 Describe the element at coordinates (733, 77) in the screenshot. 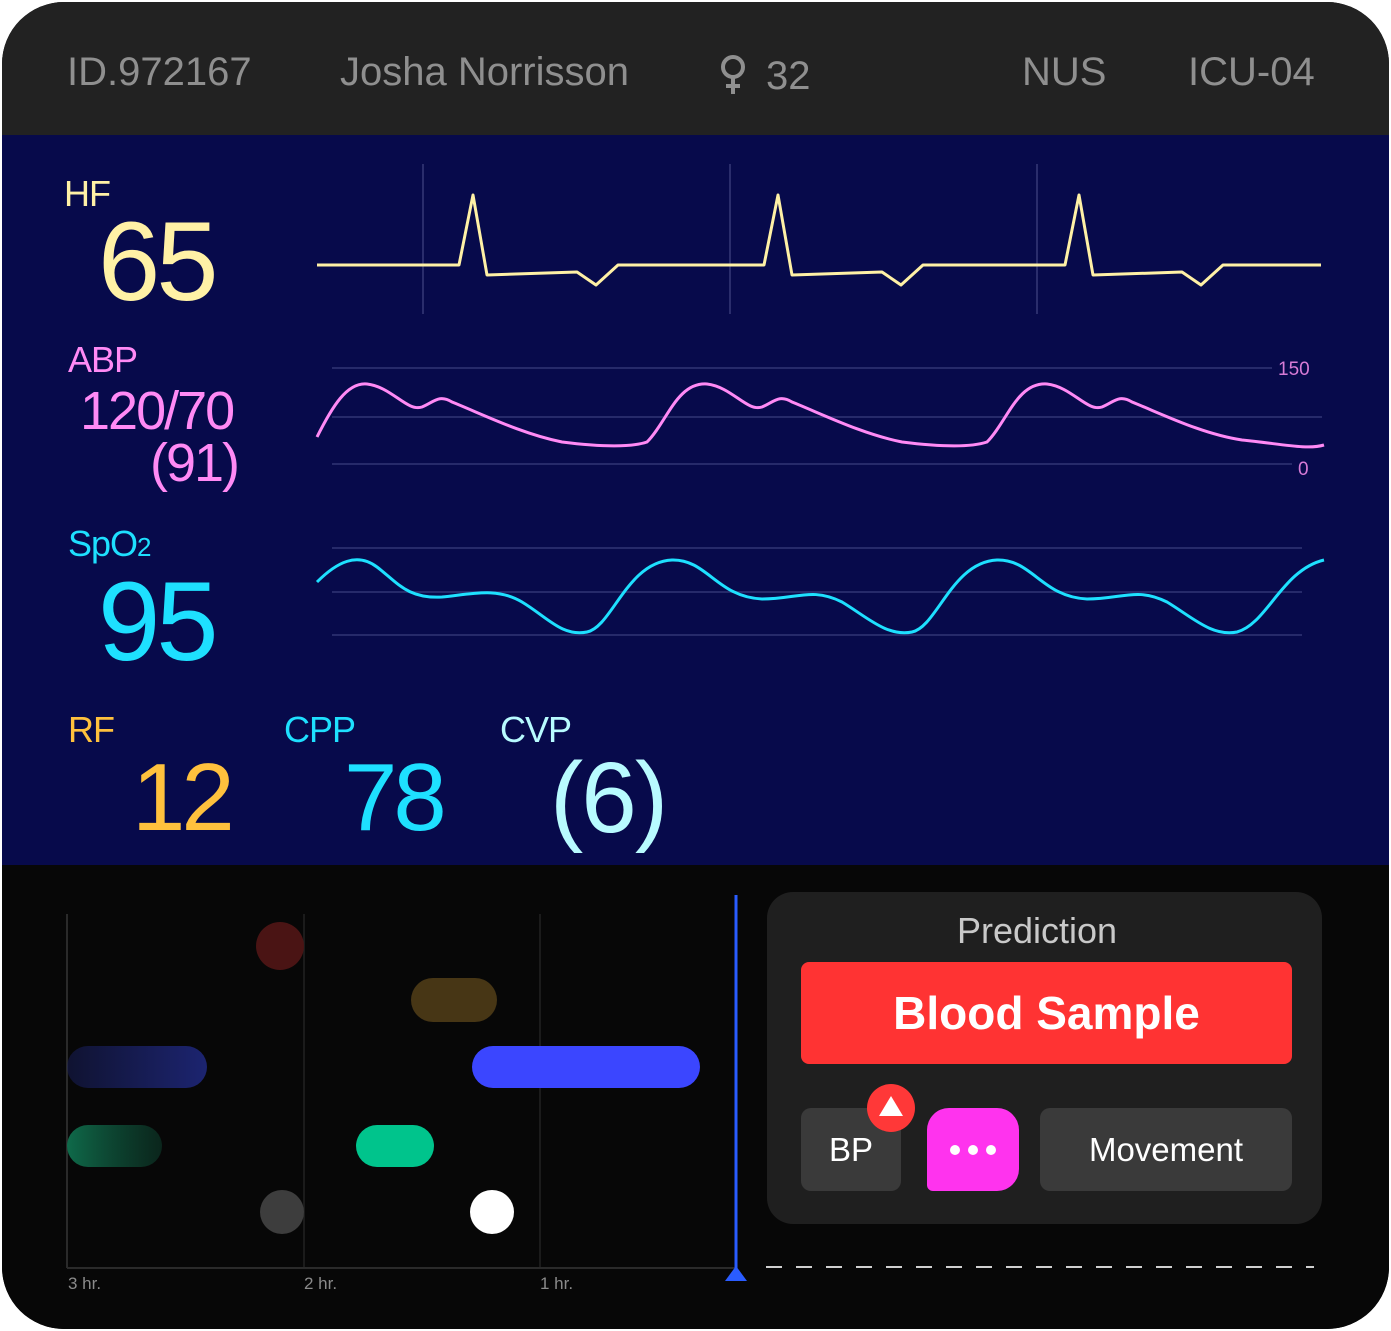

I see `female-icon` at that location.